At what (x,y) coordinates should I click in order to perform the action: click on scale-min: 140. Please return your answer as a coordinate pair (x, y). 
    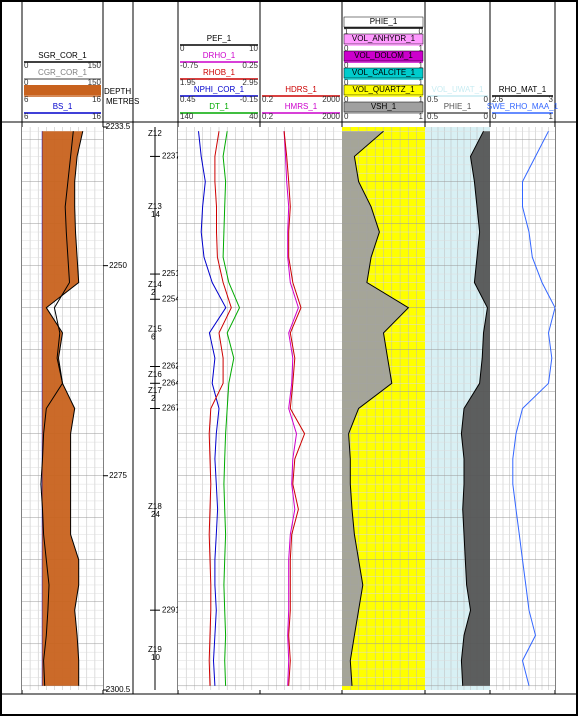
    Looking at the image, I should click on (187, 116).